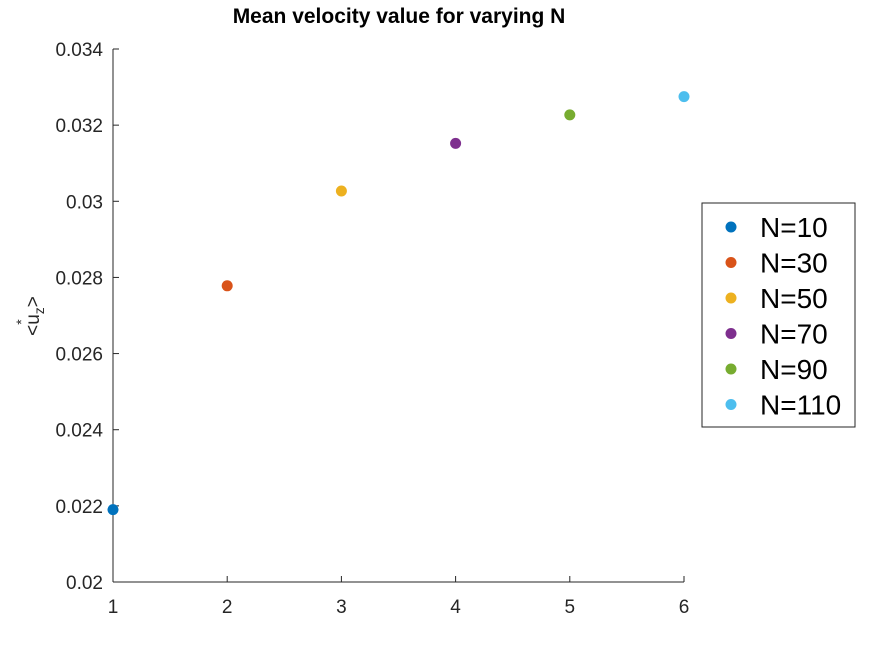 The height and width of the screenshot is (659, 872). What do you see at coordinates (399, 16) in the screenshot?
I see `chart-title: Mean velocity value for varying N` at bounding box center [399, 16].